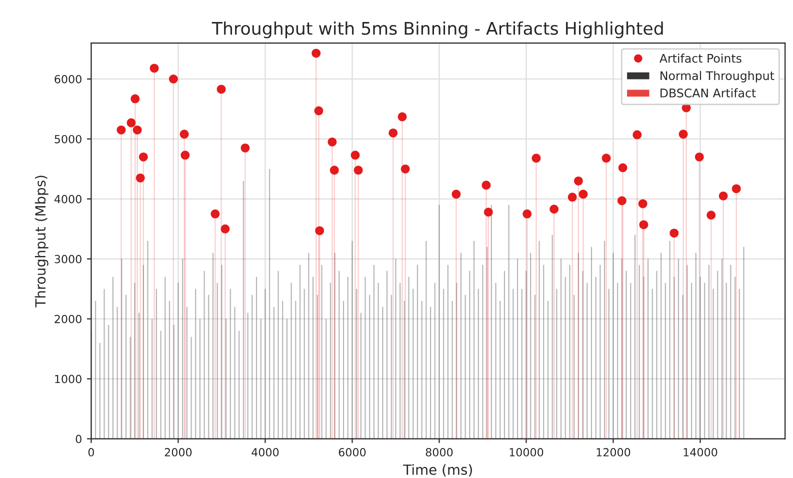  I want to click on legend-label: DBSCAN Artifact, so click(708, 93).